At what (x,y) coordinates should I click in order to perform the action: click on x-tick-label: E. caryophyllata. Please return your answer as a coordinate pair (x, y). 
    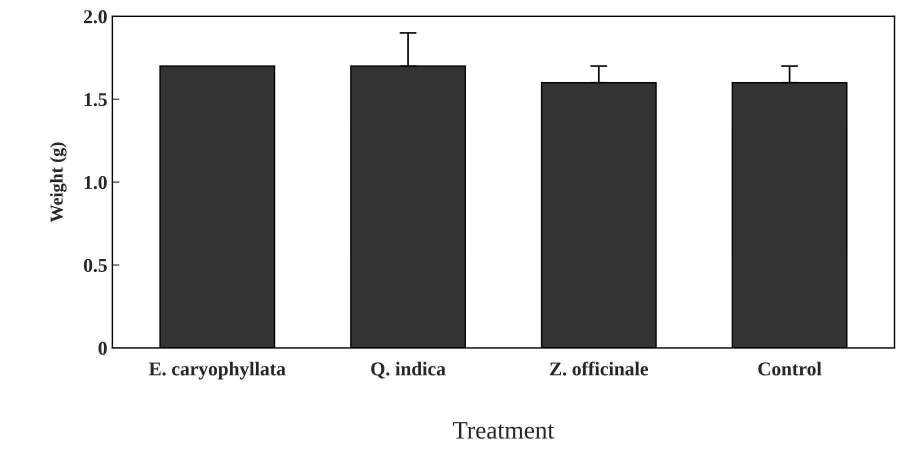
    Looking at the image, I should click on (217, 371).